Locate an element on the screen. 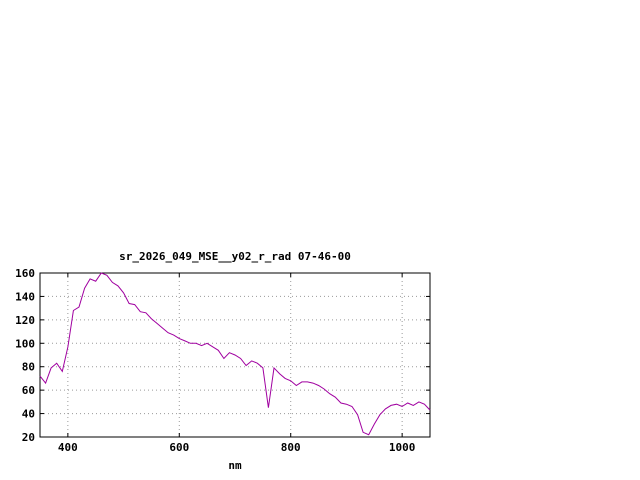 The image size is (640, 480). x-tick-label: 400 is located at coordinates (68, 447).